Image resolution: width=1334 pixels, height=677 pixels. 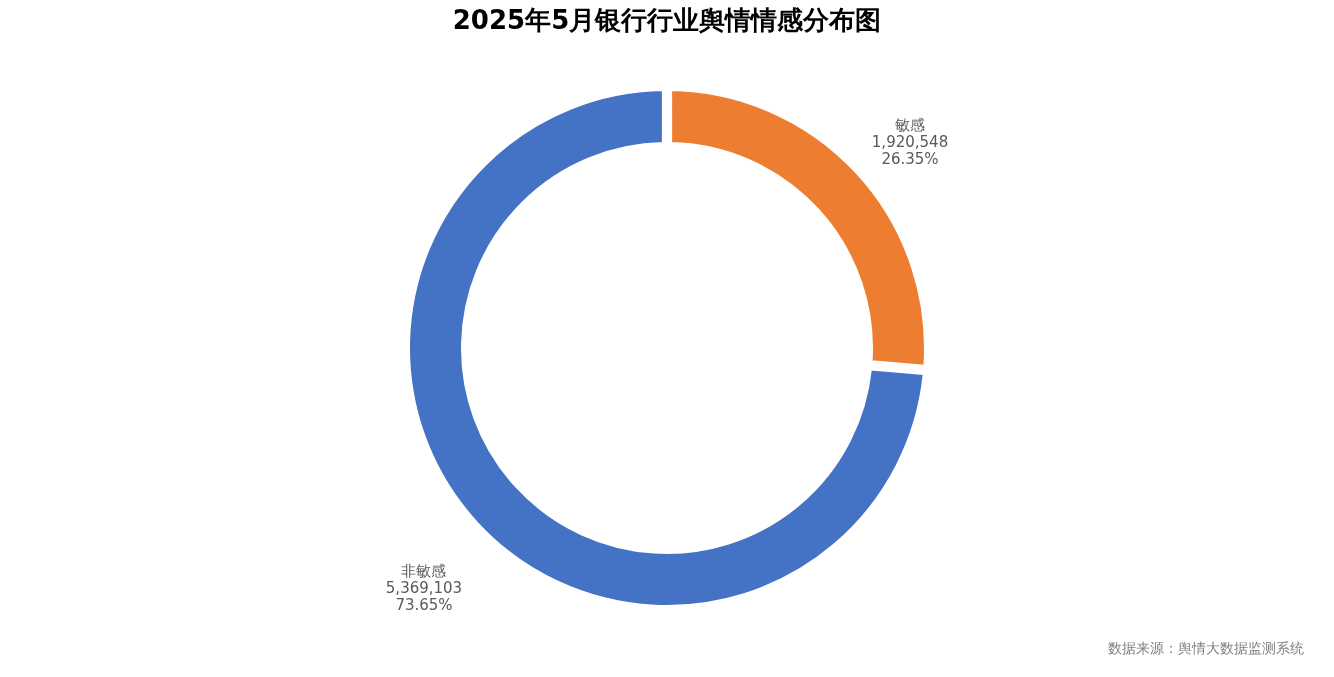 What do you see at coordinates (1206, 648) in the screenshot?
I see `source-note: 数据来源：舆情大数据监测系统` at bounding box center [1206, 648].